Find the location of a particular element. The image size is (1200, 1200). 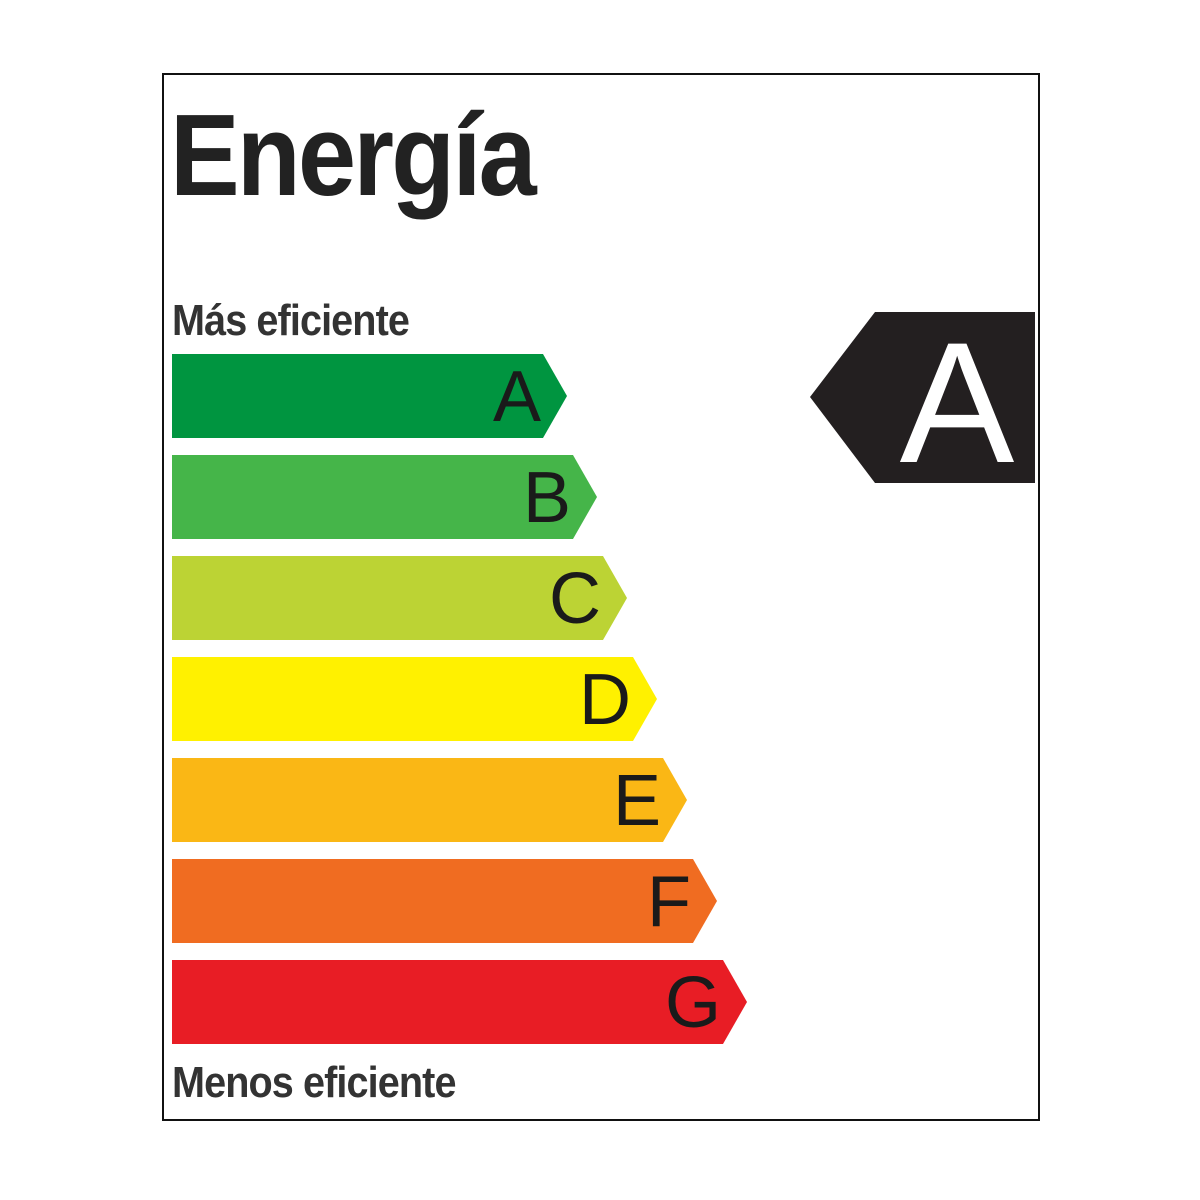

least-efficient-caption: Menos eficiente is located at coordinates (314, 1082).